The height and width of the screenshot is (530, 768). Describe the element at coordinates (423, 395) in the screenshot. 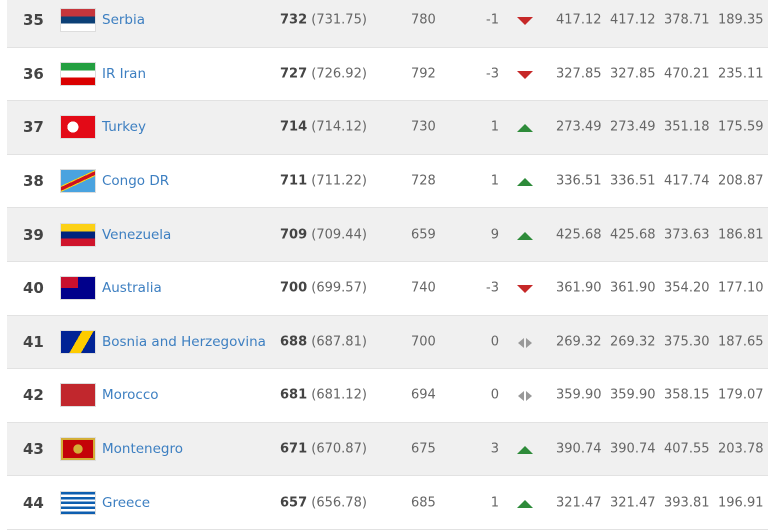

I see `previous-points: 694` at that location.